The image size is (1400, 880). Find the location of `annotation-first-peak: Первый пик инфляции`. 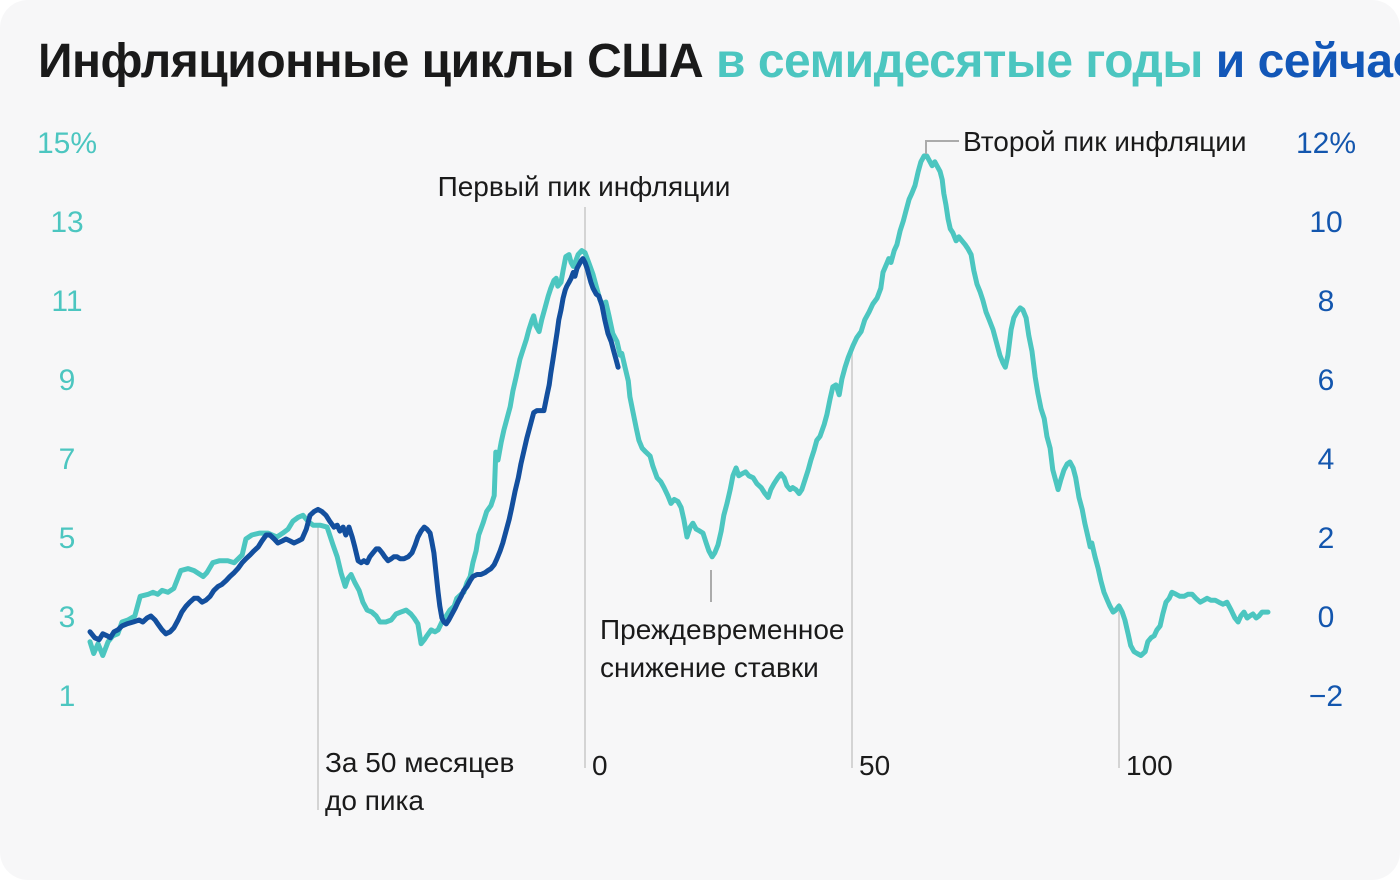

annotation-first-peak: Первый пик инфляции is located at coordinates (584, 186).